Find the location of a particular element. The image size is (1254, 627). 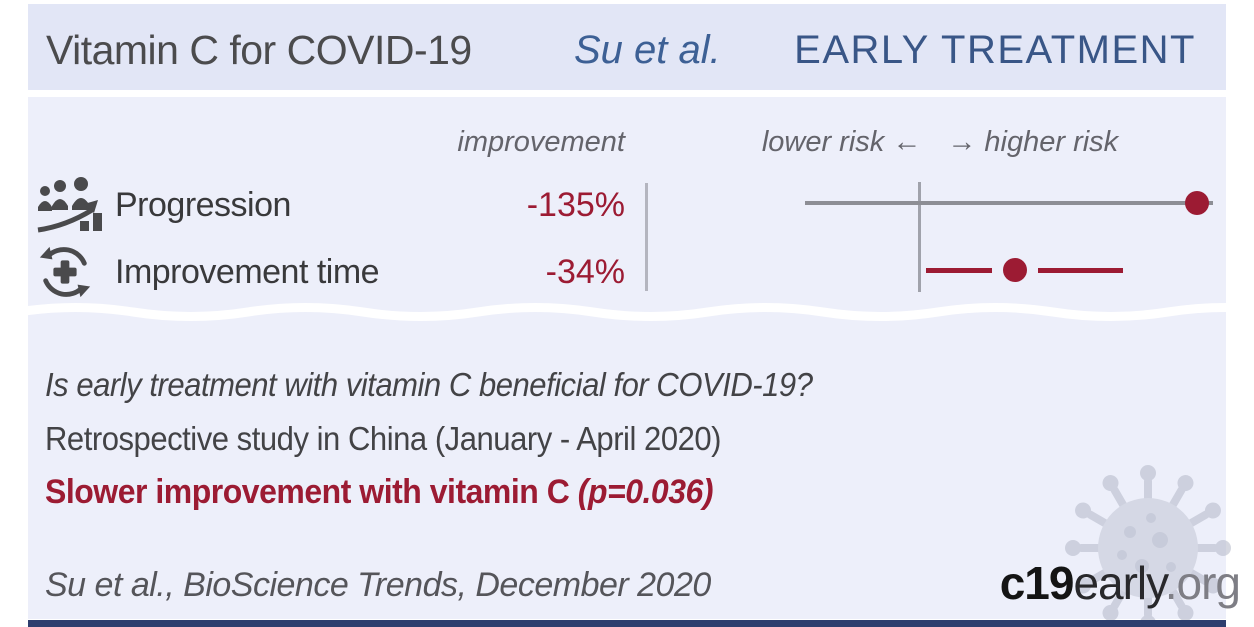

column-divider is located at coordinates (646, 237).